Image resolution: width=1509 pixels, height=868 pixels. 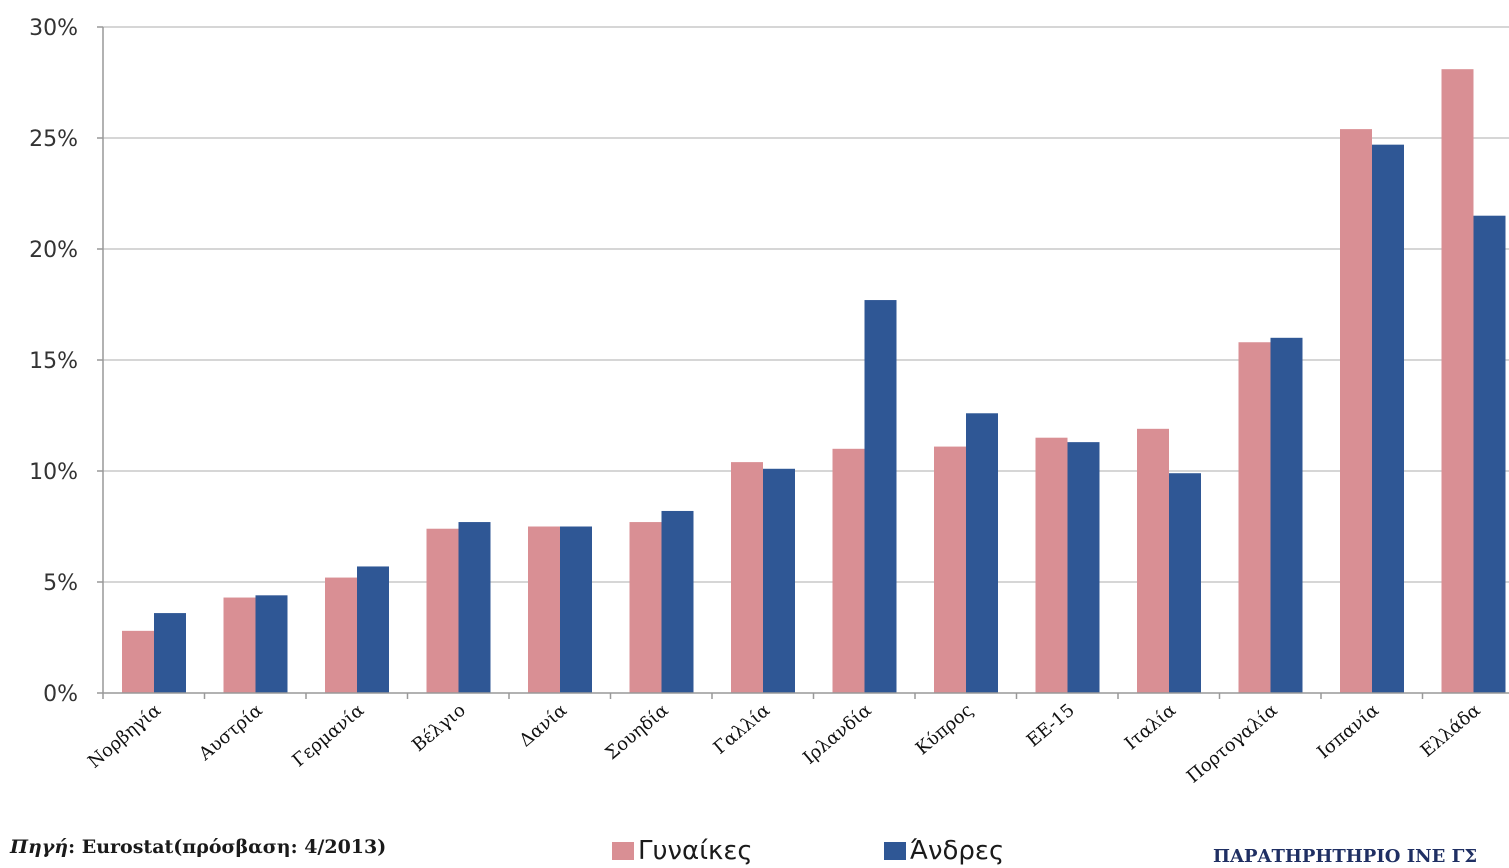 What do you see at coordinates (695, 851) in the screenshot?
I see `legend-label-women: Γυναίκες` at bounding box center [695, 851].